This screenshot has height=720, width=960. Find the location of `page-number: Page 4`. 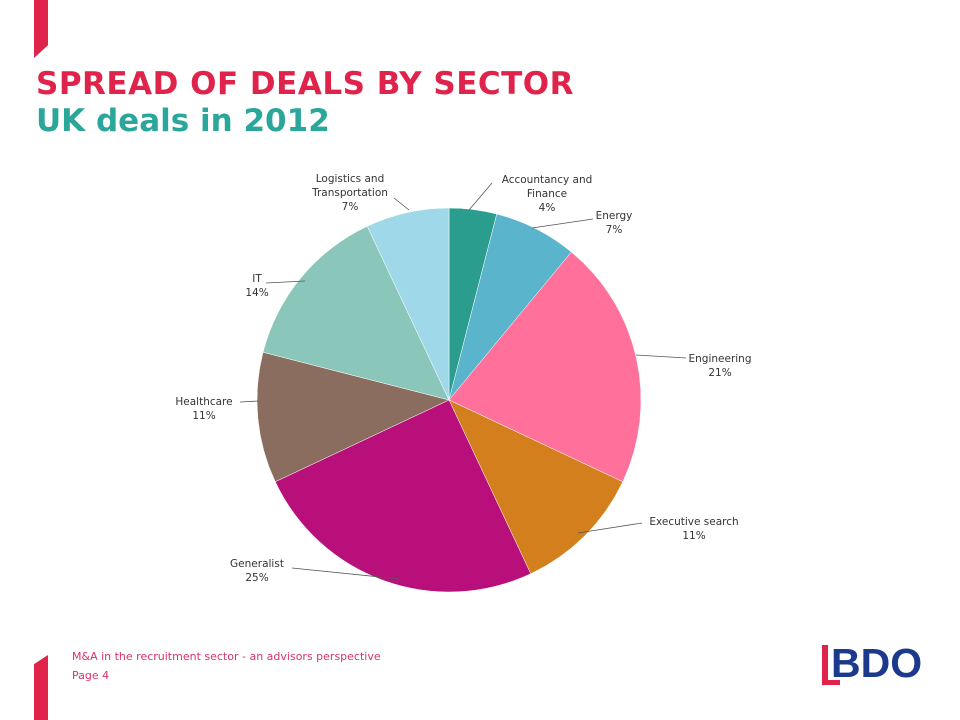

page-number: Page 4 is located at coordinates (91, 675).